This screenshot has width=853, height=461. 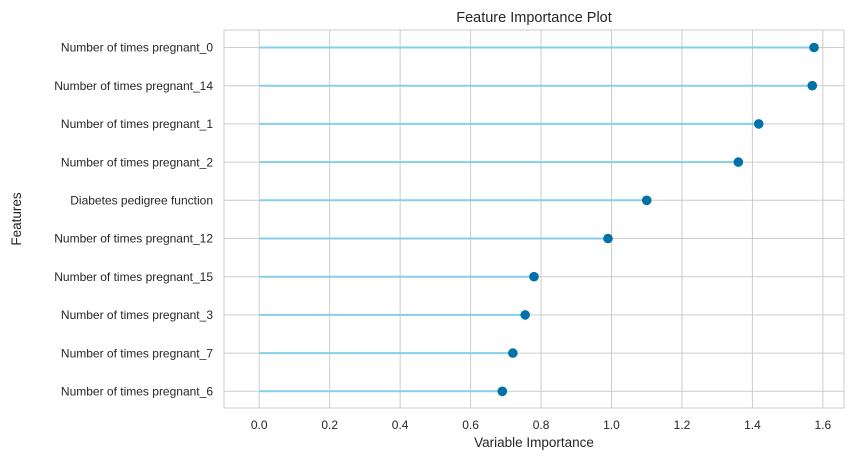 What do you see at coordinates (682, 425) in the screenshot?
I see `x-tick-label: 1.2` at bounding box center [682, 425].